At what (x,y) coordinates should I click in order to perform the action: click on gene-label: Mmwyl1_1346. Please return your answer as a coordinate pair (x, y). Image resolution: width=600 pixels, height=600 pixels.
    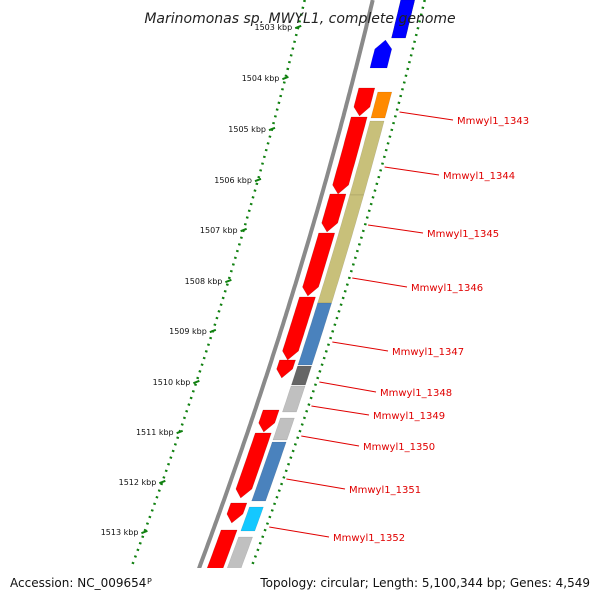
    Looking at the image, I should click on (447, 288).